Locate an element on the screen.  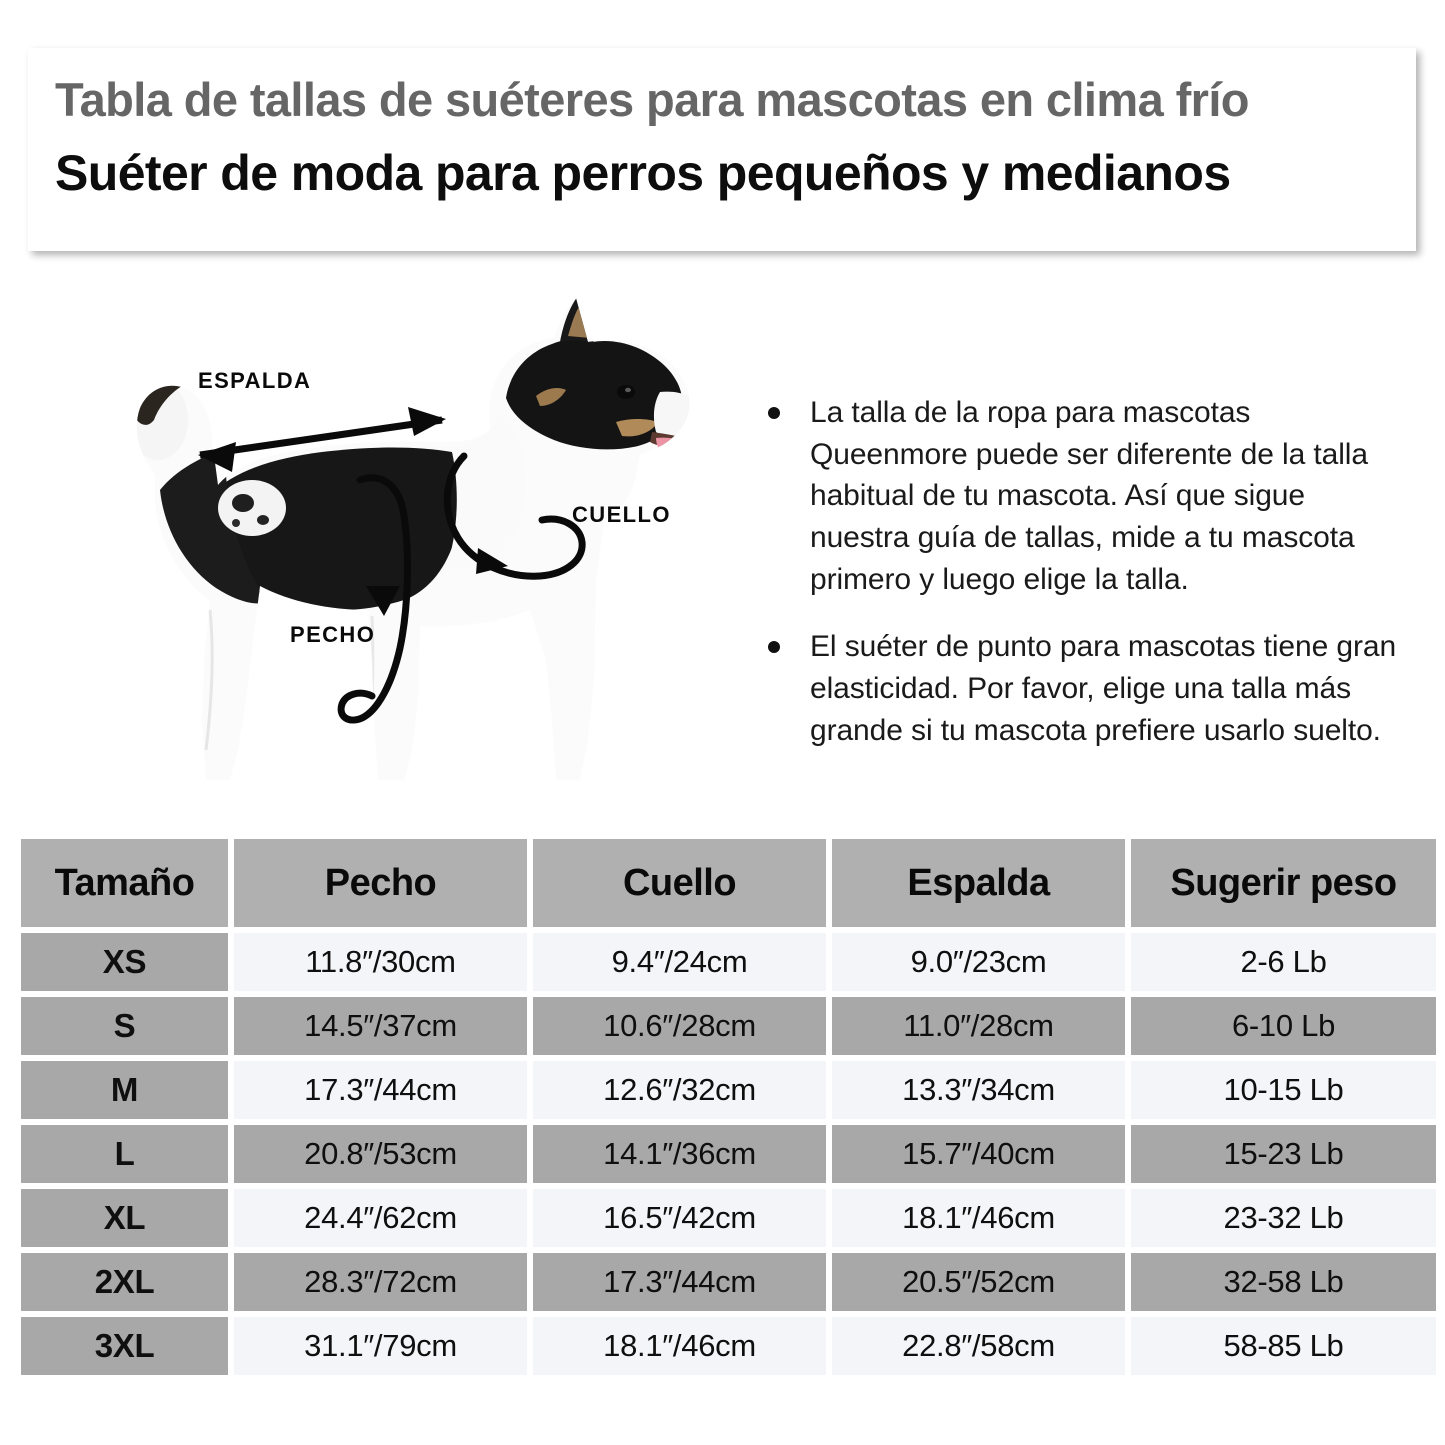
table-row: XS 11.8″/30cm 9.4″/24cm 9.0″/23cm 2-6 Lb is located at coordinates (728, 962).